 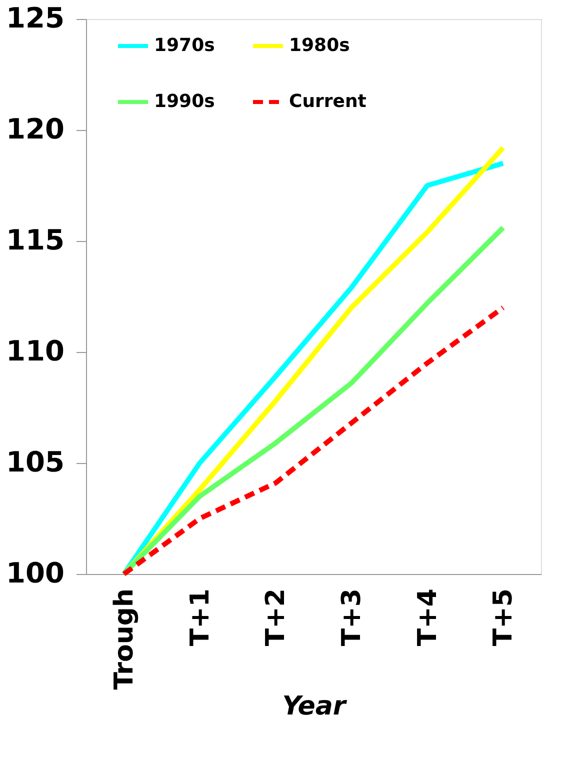 What do you see at coordinates (427, 617) in the screenshot?
I see `x-tick-label: T+4` at bounding box center [427, 617].